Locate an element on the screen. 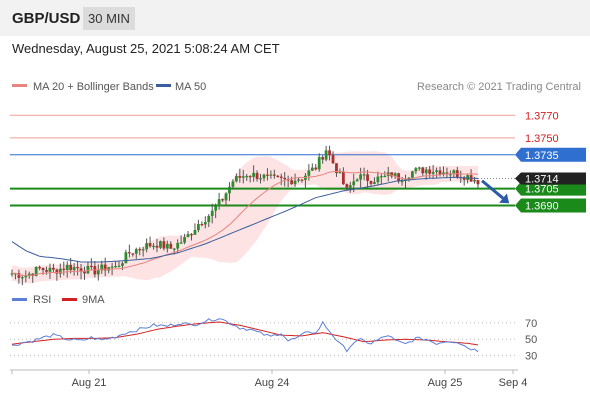  ma20-legend-label: MA 20 + Bollinger Bands is located at coordinates (93, 87).